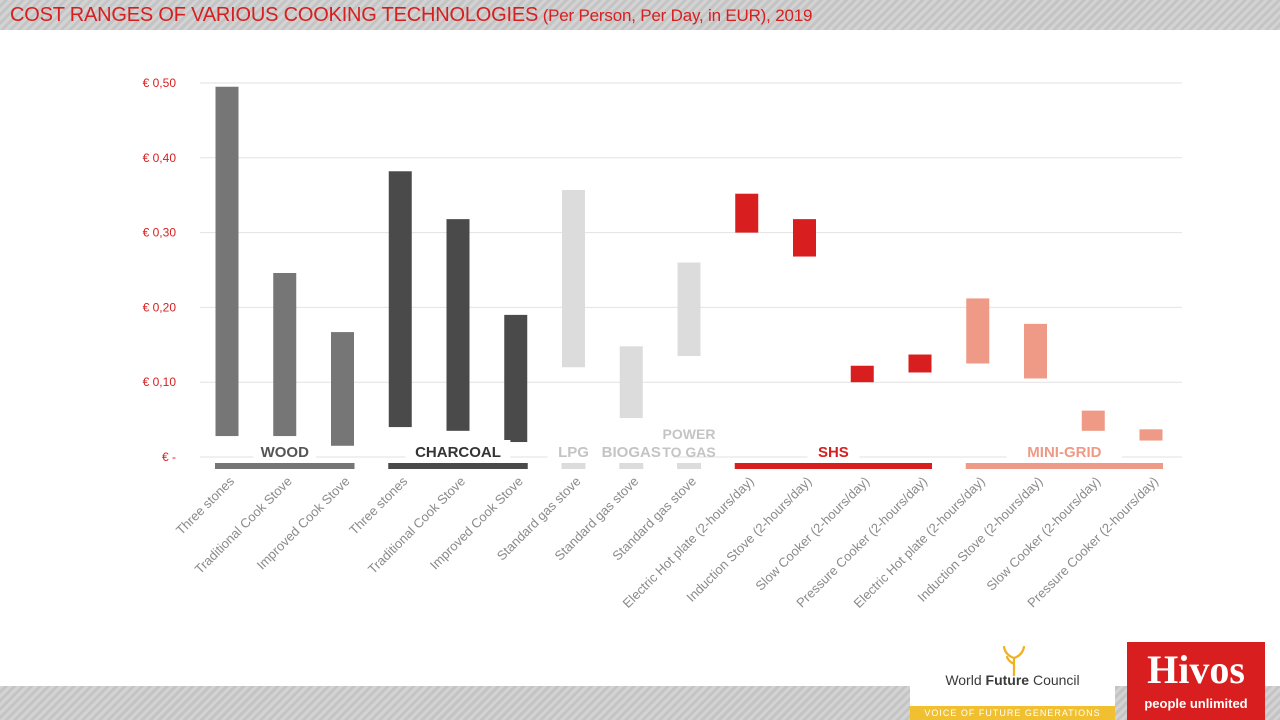  What do you see at coordinates (160, 233) in the screenshot?
I see `y-tick-label: € 0,30` at bounding box center [160, 233].